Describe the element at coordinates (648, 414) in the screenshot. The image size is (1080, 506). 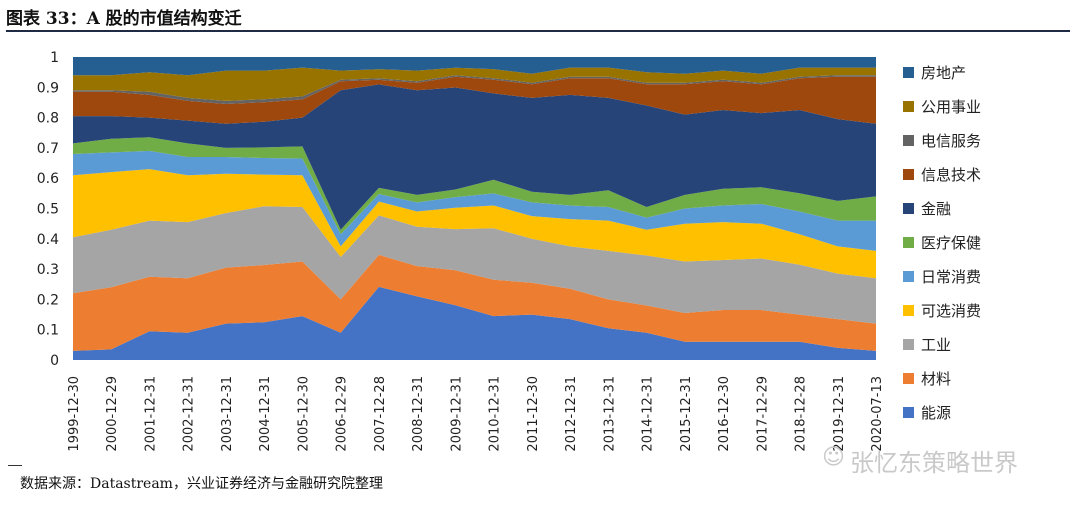
I see `x-tick-label: 2014-12-31` at that location.